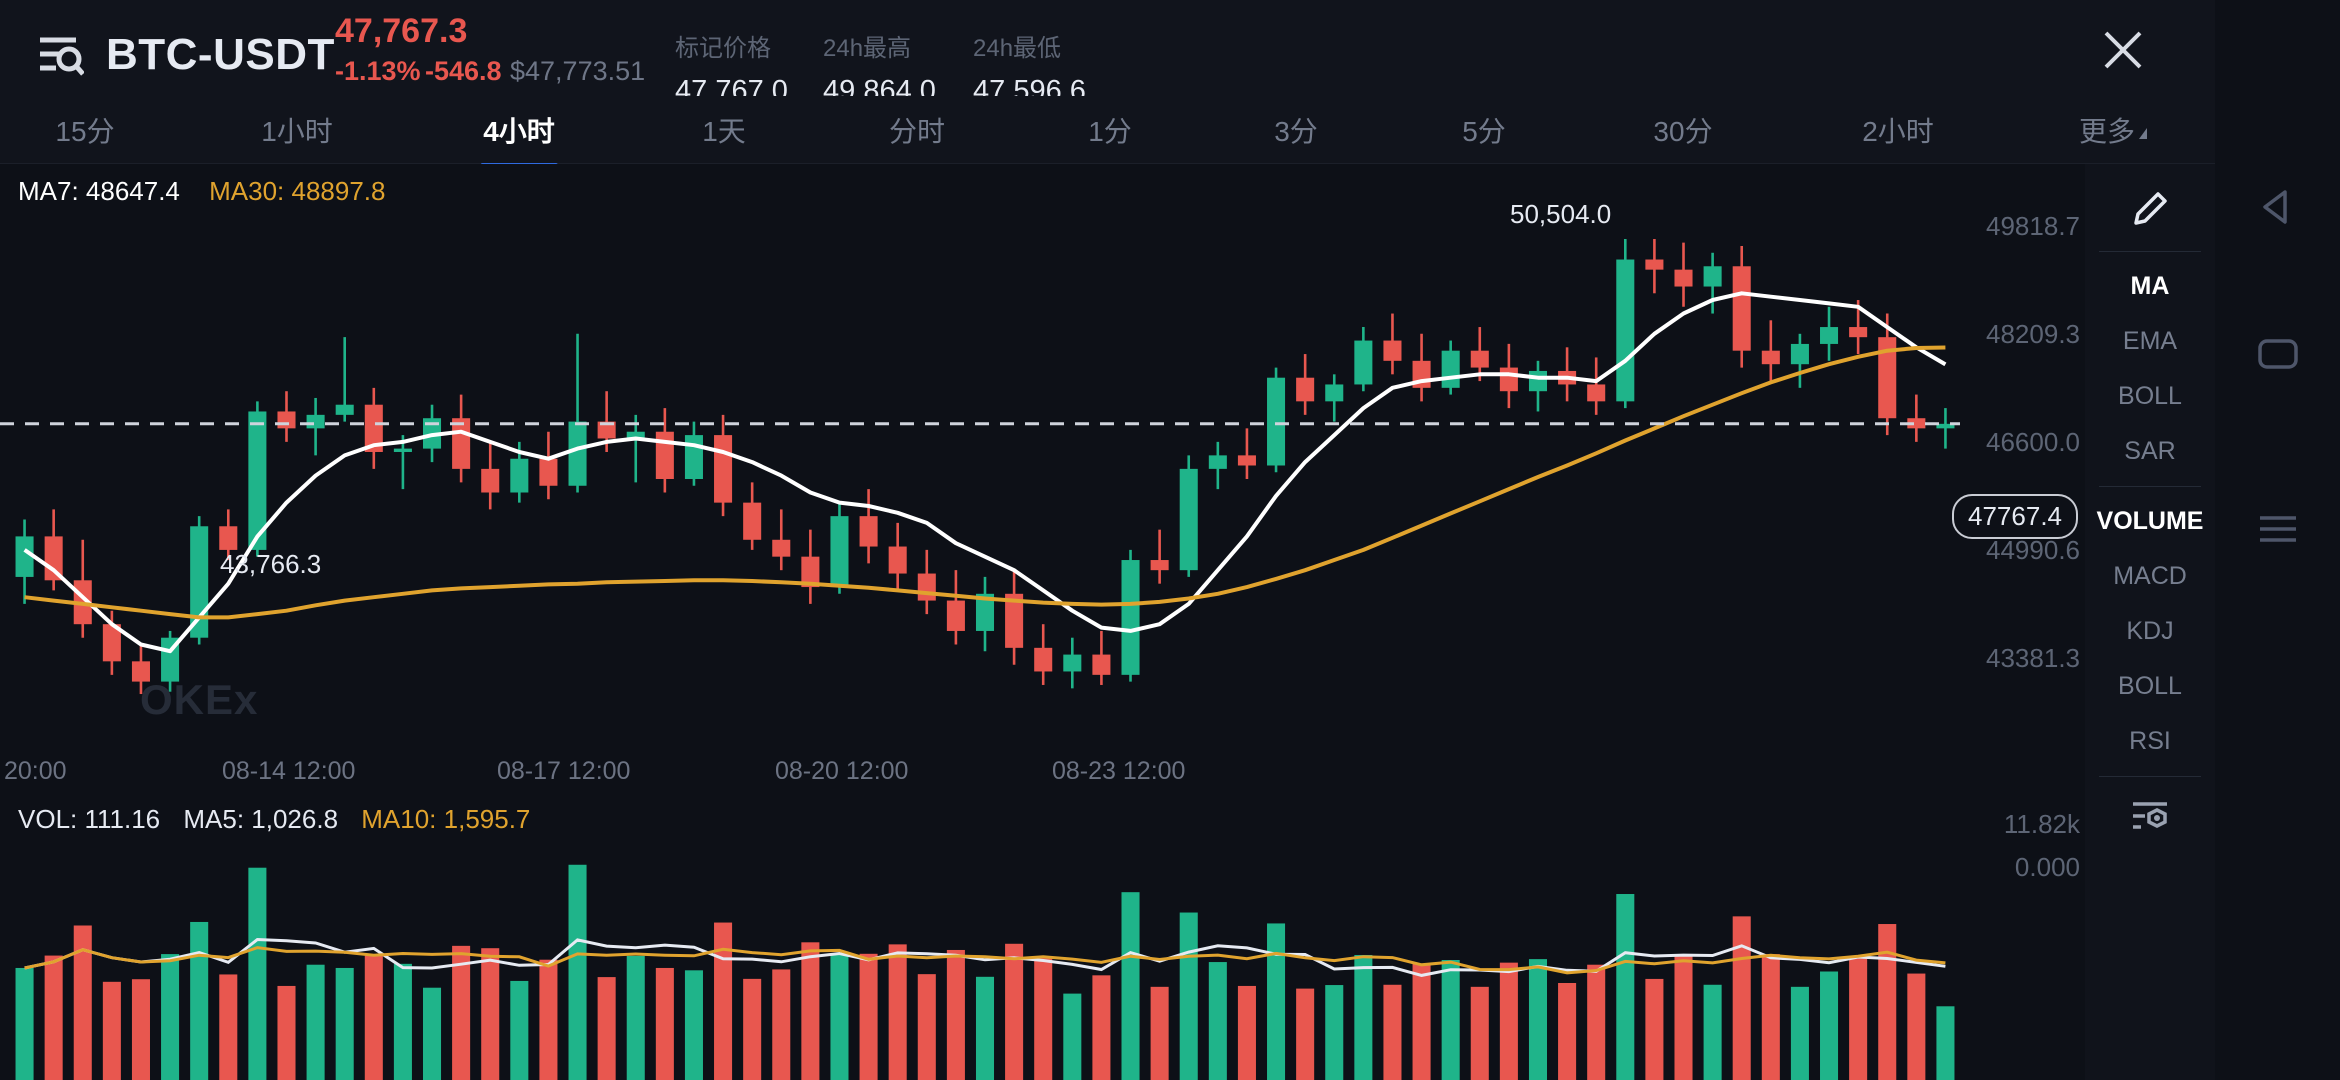  What do you see at coordinates (271, 564) in the screenshot?
I see `period-low-label: 43,766.3` at bounding box center [271, 564].